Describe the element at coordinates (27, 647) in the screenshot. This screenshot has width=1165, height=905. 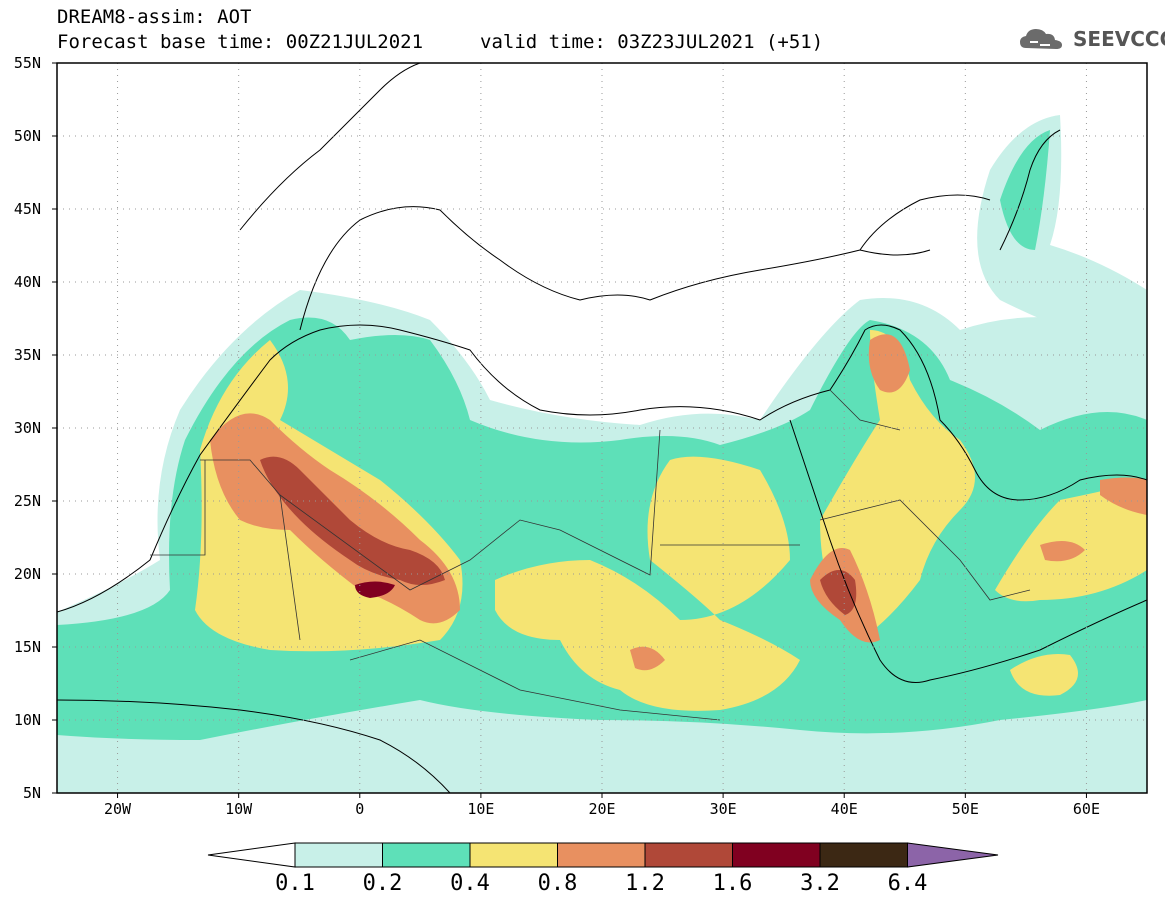
I see `lat-label: 15N` at that location.